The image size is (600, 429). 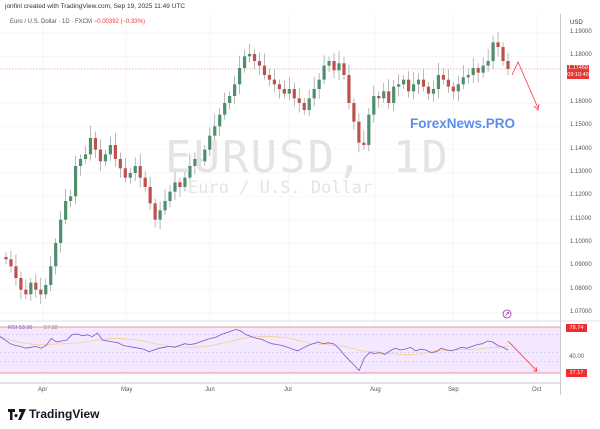 I want to click on tradingview-wordmark: TradingView, so click(x=64, y=414).